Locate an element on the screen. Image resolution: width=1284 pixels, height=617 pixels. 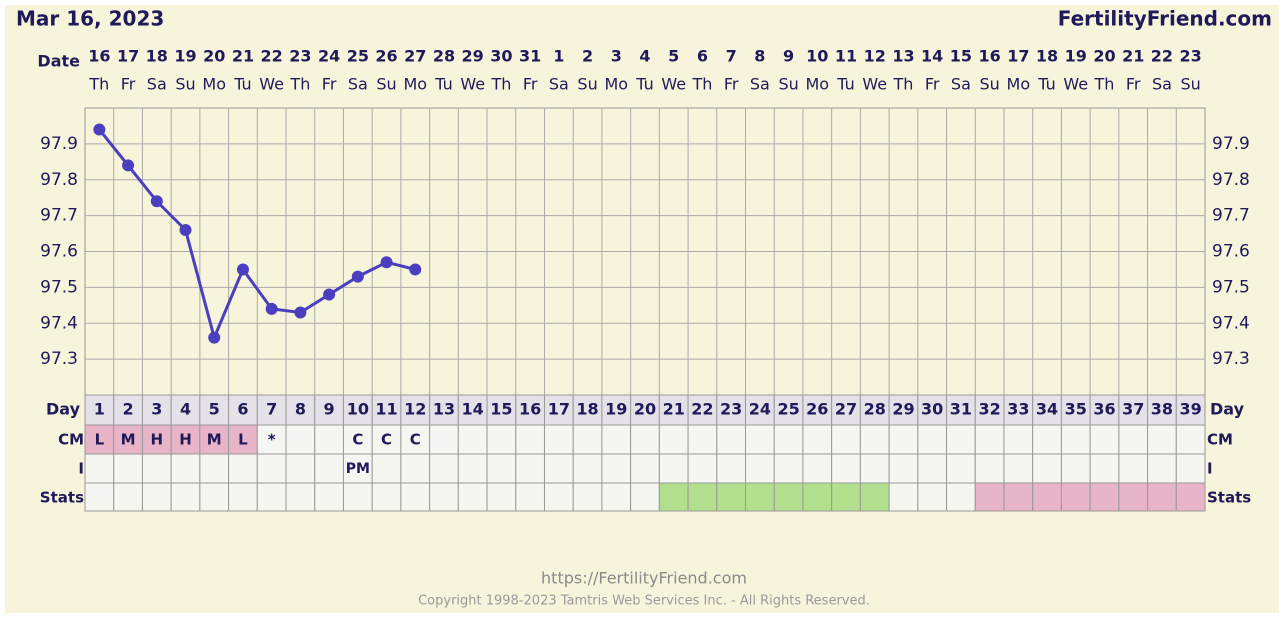
x-tick-label: 4 is located at coordinates (644, 56).